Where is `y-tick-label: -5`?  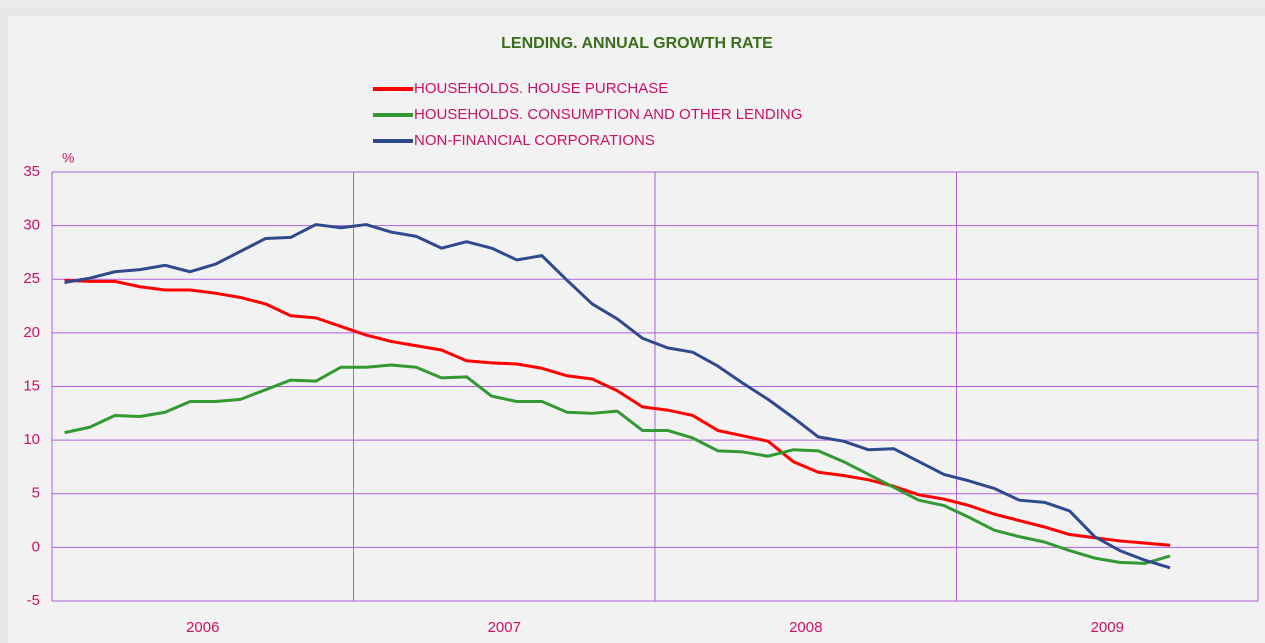 y-tick-label: -5 is located at coordinates (33, 600).